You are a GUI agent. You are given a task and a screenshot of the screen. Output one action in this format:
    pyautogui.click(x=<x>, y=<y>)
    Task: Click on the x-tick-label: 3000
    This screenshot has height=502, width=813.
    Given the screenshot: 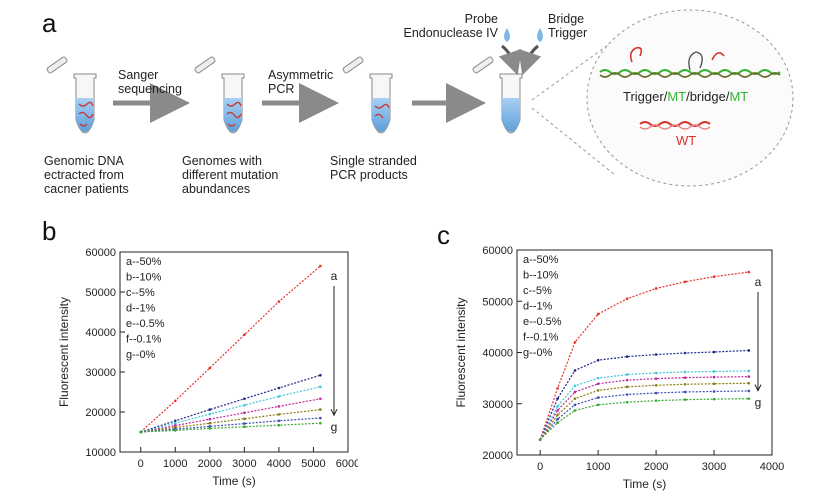 What is the action you would take?
    pyautogui.click(x=714, y=467)
    